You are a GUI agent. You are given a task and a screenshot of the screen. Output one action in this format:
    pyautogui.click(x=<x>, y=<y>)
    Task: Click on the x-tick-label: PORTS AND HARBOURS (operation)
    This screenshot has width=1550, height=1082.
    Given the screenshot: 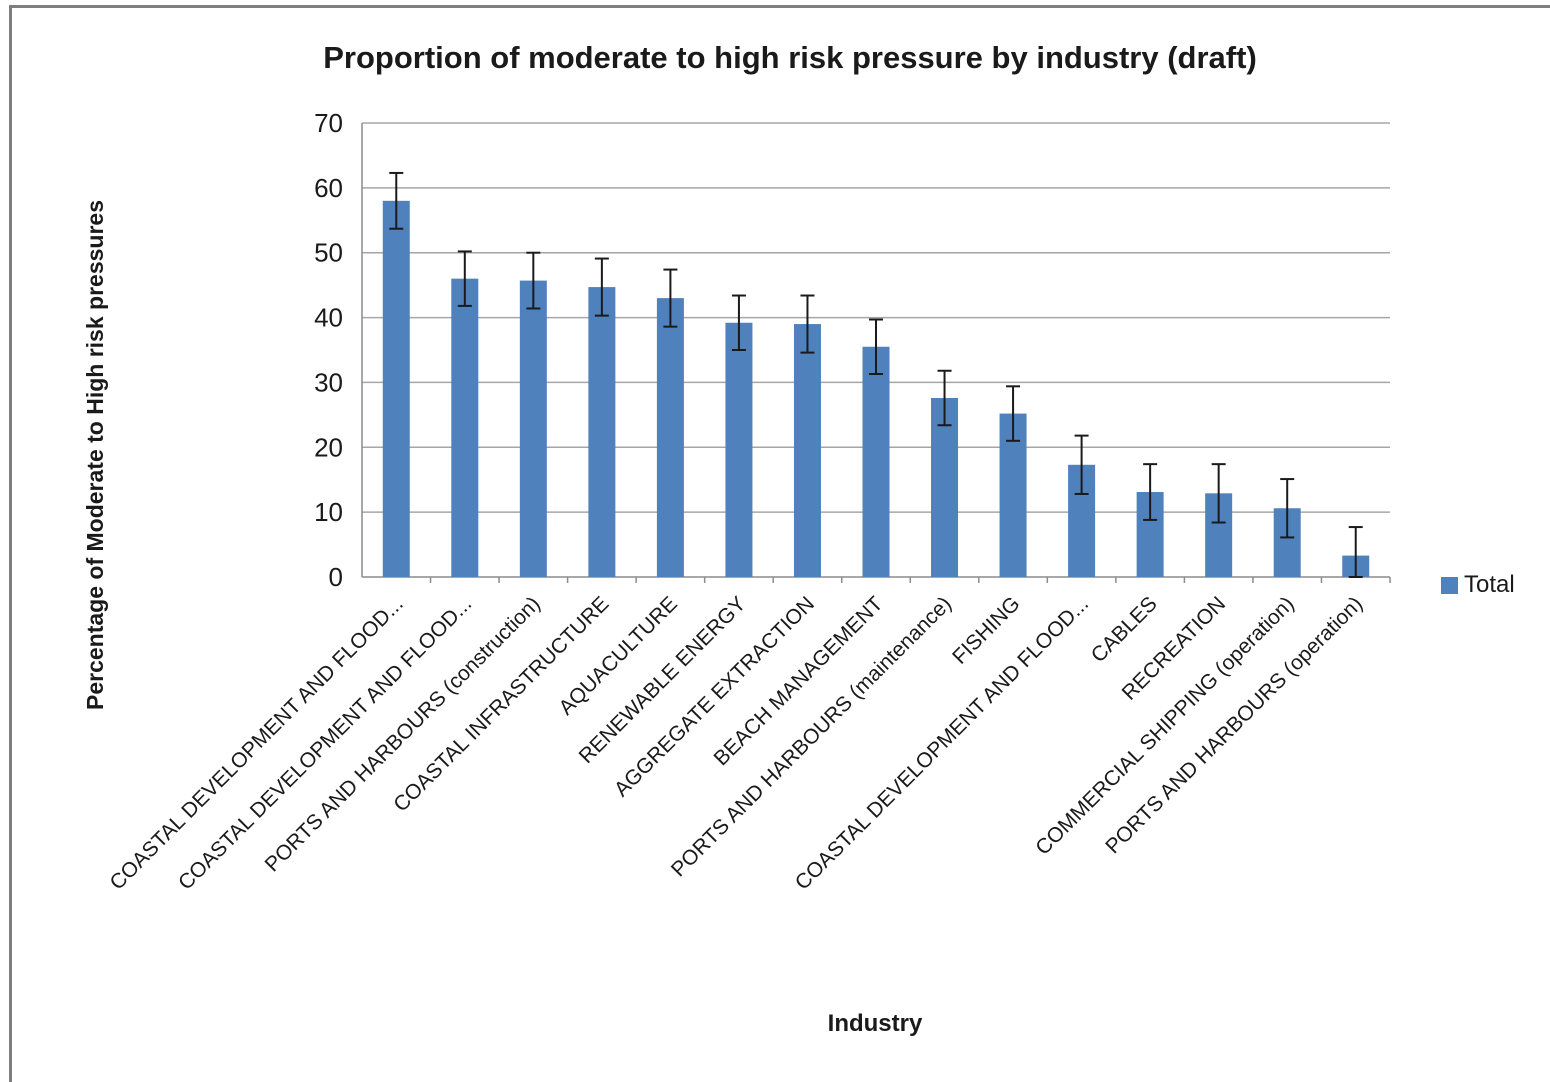 What is the action you would take?
    pyautogui.click(x=1234, y=725)
    